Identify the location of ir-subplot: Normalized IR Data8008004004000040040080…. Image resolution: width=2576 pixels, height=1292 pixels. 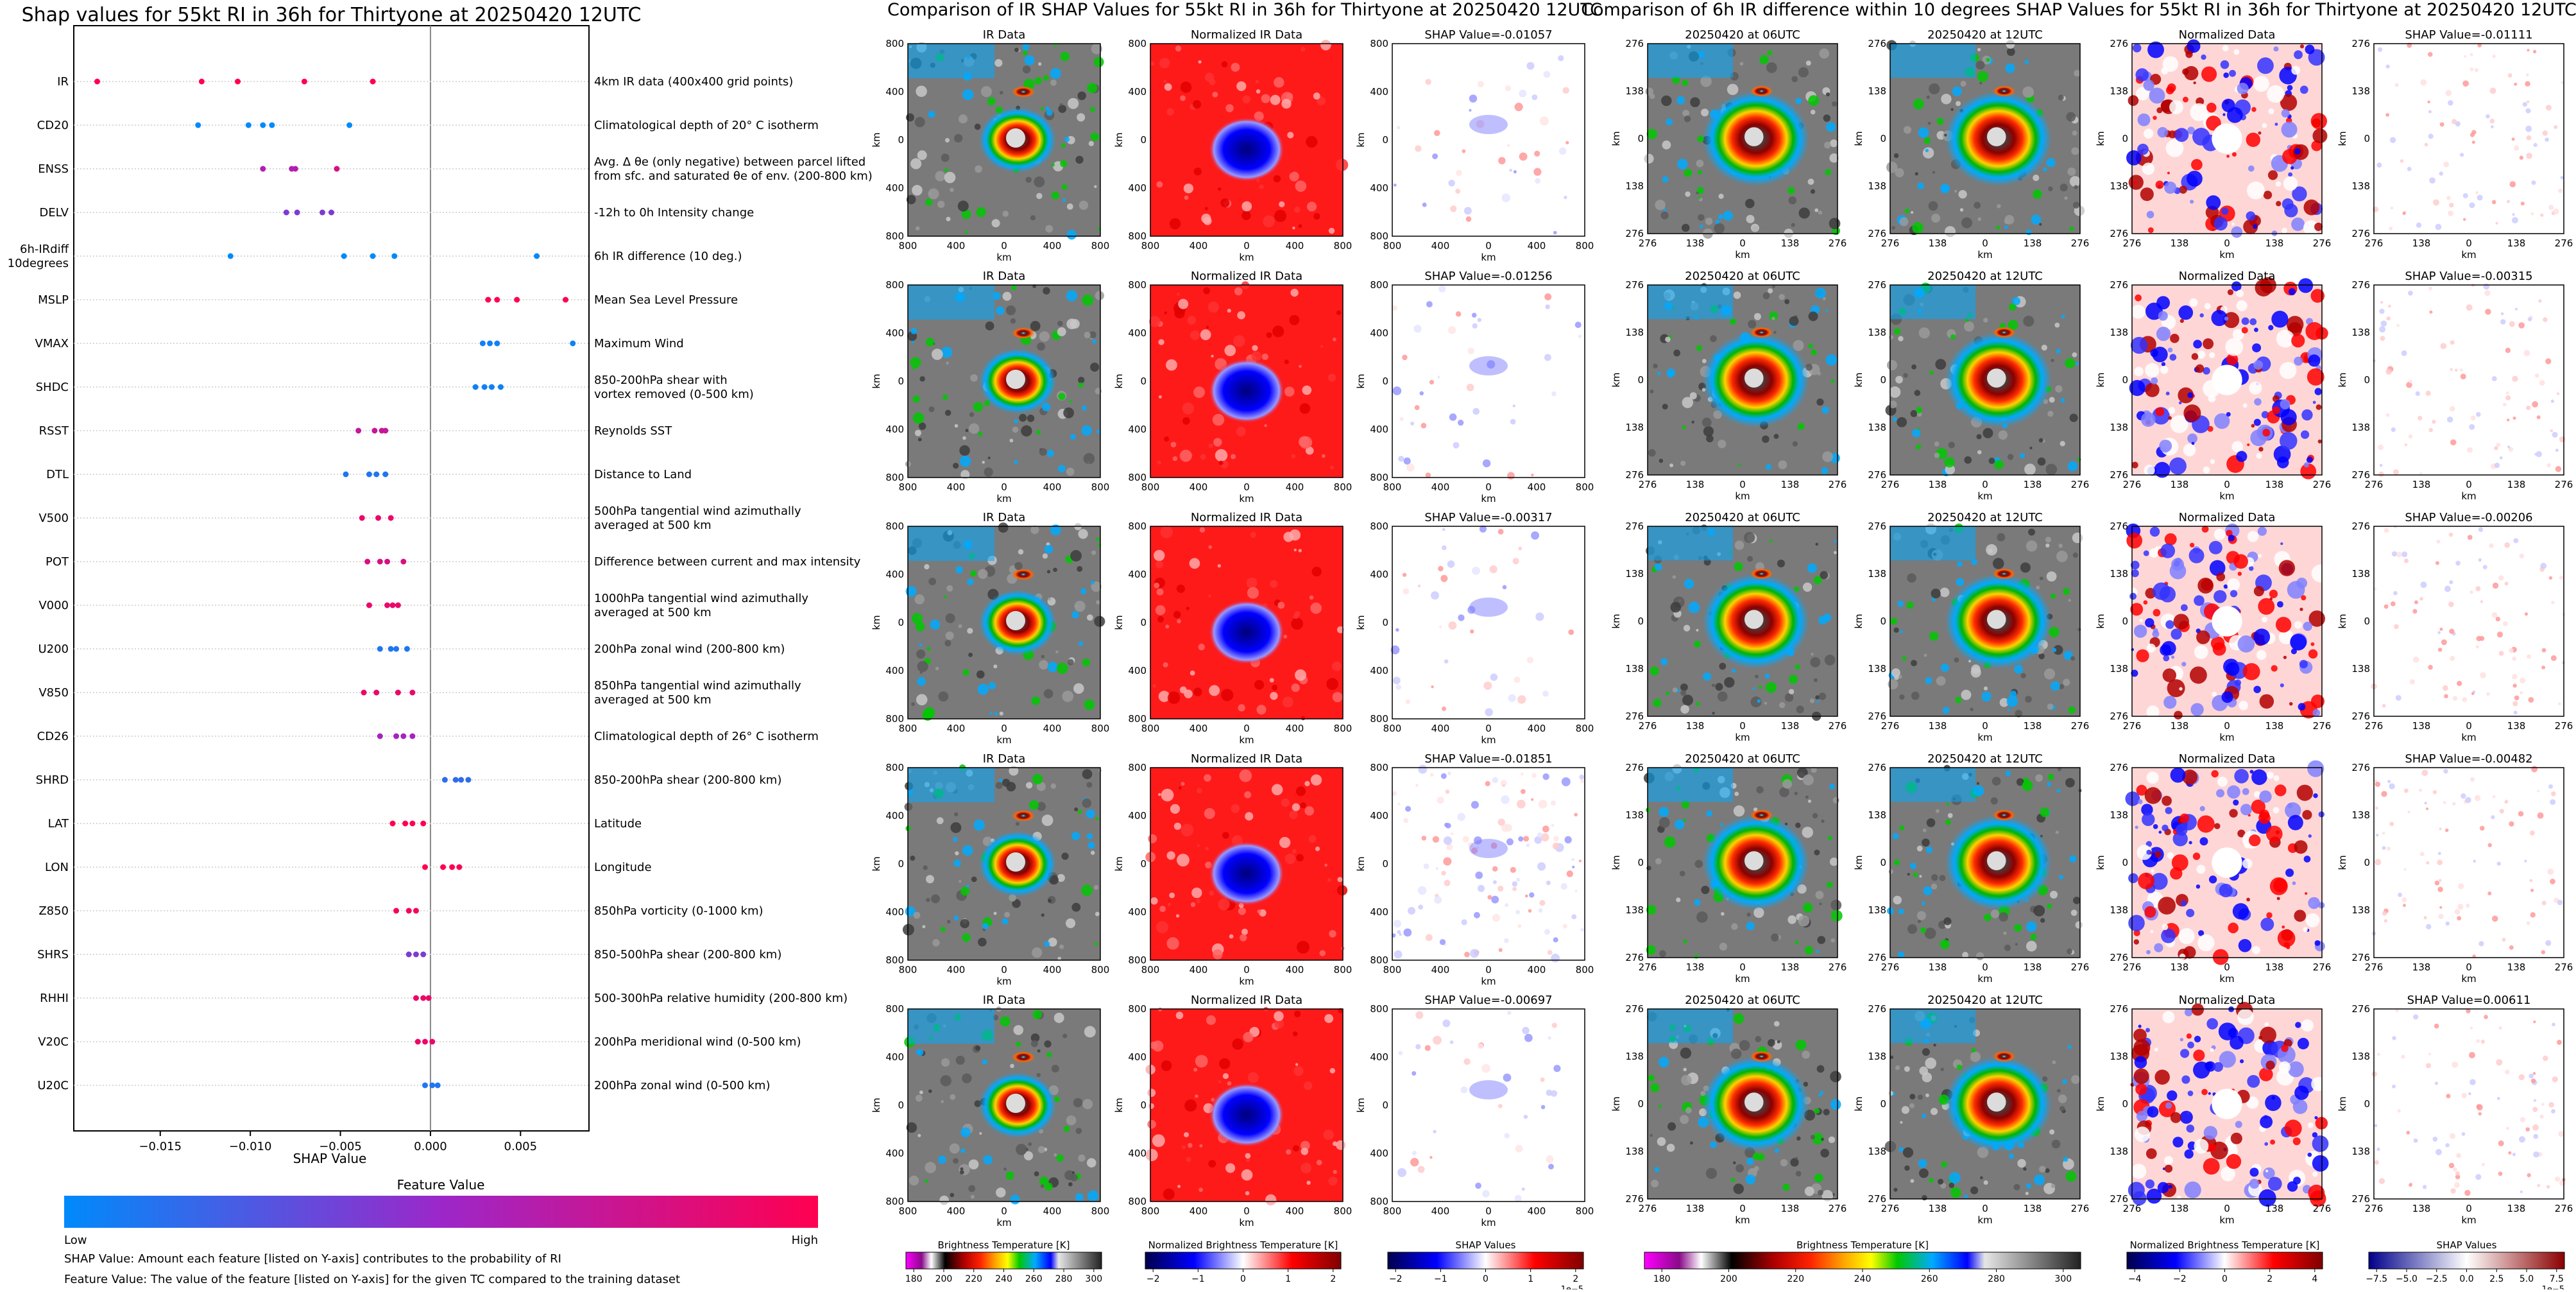
(1232, 1111).